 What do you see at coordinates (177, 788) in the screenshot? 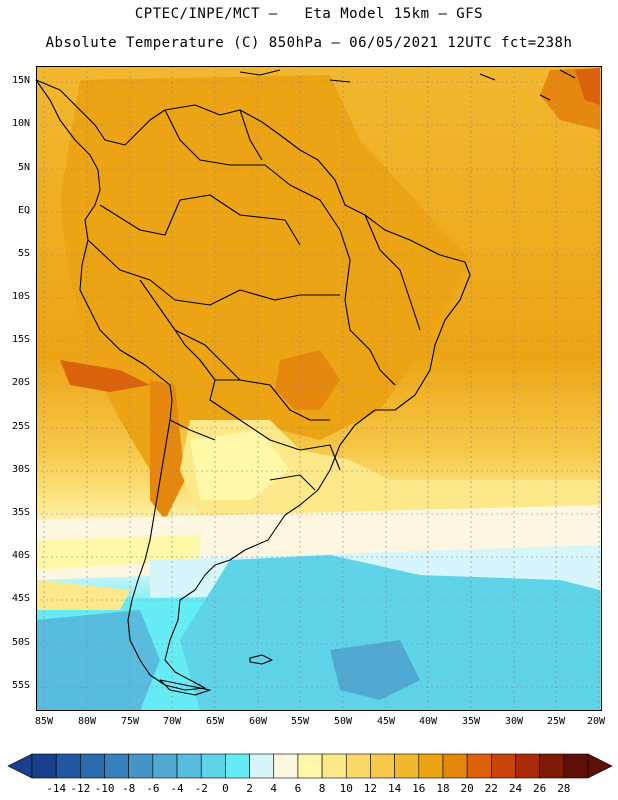
I see `colorbar-label: -4` at bounding box center [177, 788].